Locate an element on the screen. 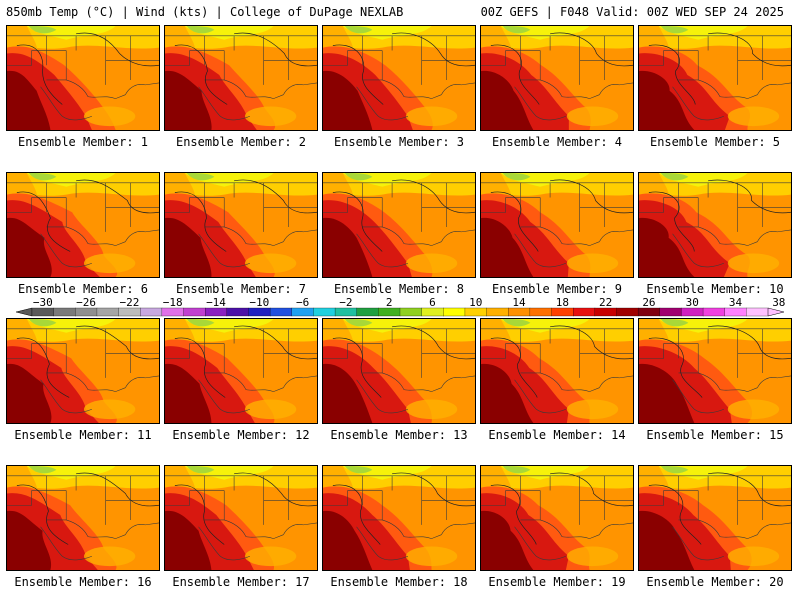  colorbar-tick-label: 26 is located at coordinates (648, 302).